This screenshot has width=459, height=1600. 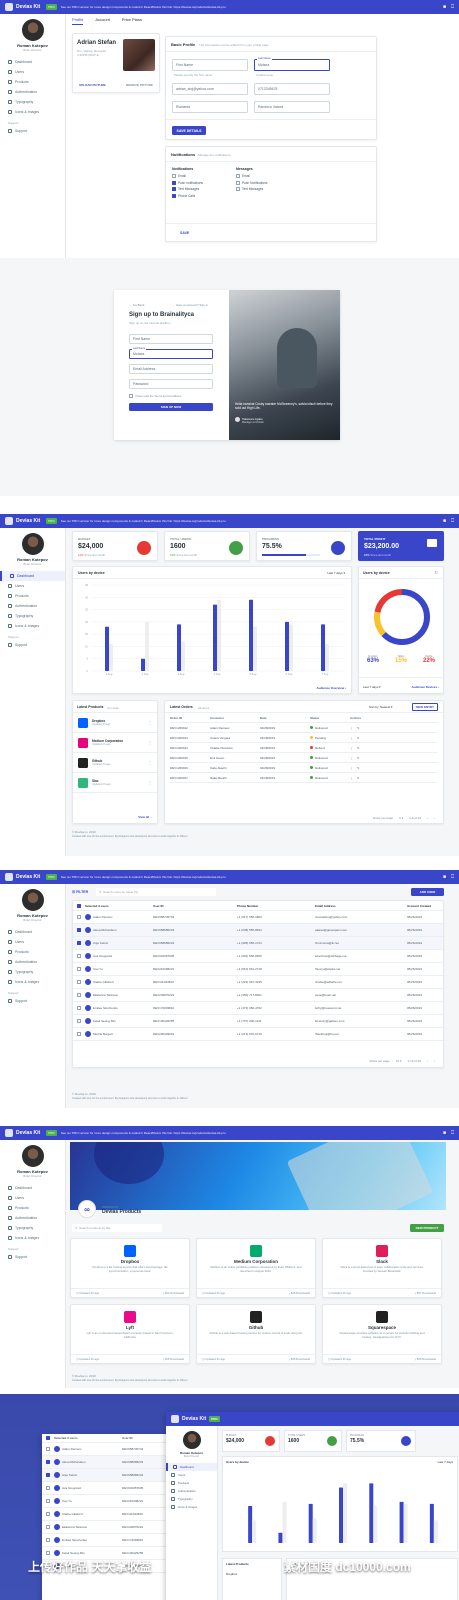 What do you see at coordinates (156, 892) in the screenshot?
I see `user-search-input: ⚲ Search users by name (S)` at bounding box center [156, 892].